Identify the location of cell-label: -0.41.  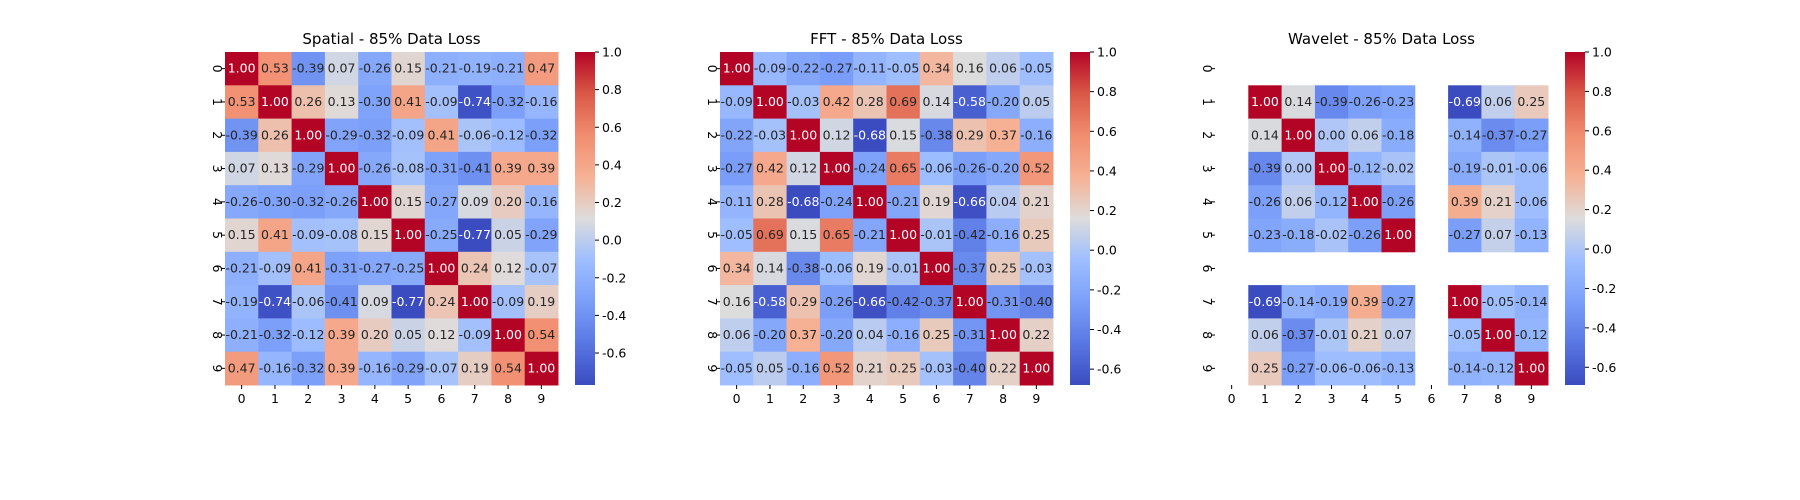
(341, 301).